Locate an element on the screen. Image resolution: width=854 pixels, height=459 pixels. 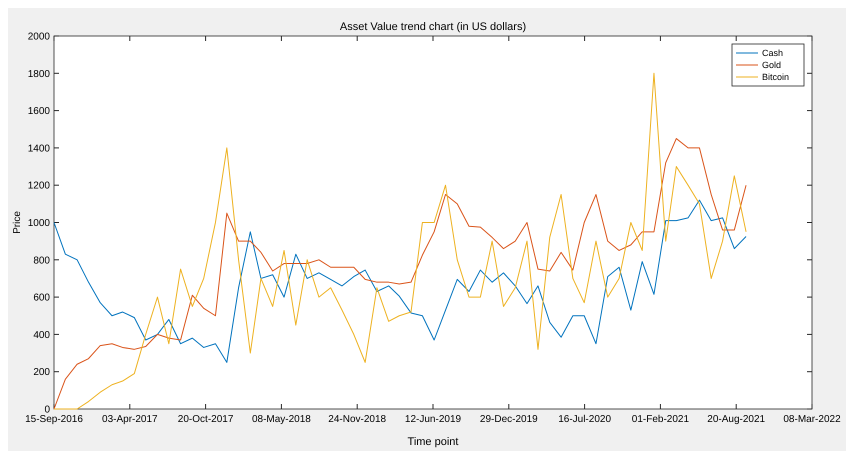
y-tick-label: 600 is located at coordinates (41, 298).